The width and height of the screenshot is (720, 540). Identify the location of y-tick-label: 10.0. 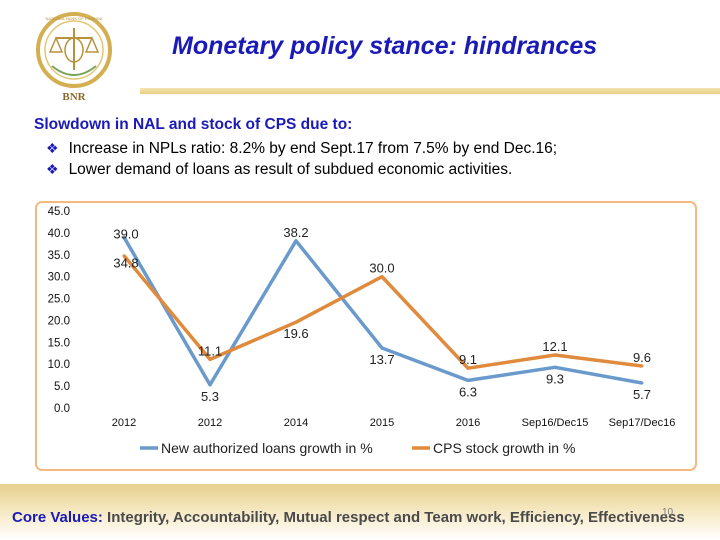
(59, 365).